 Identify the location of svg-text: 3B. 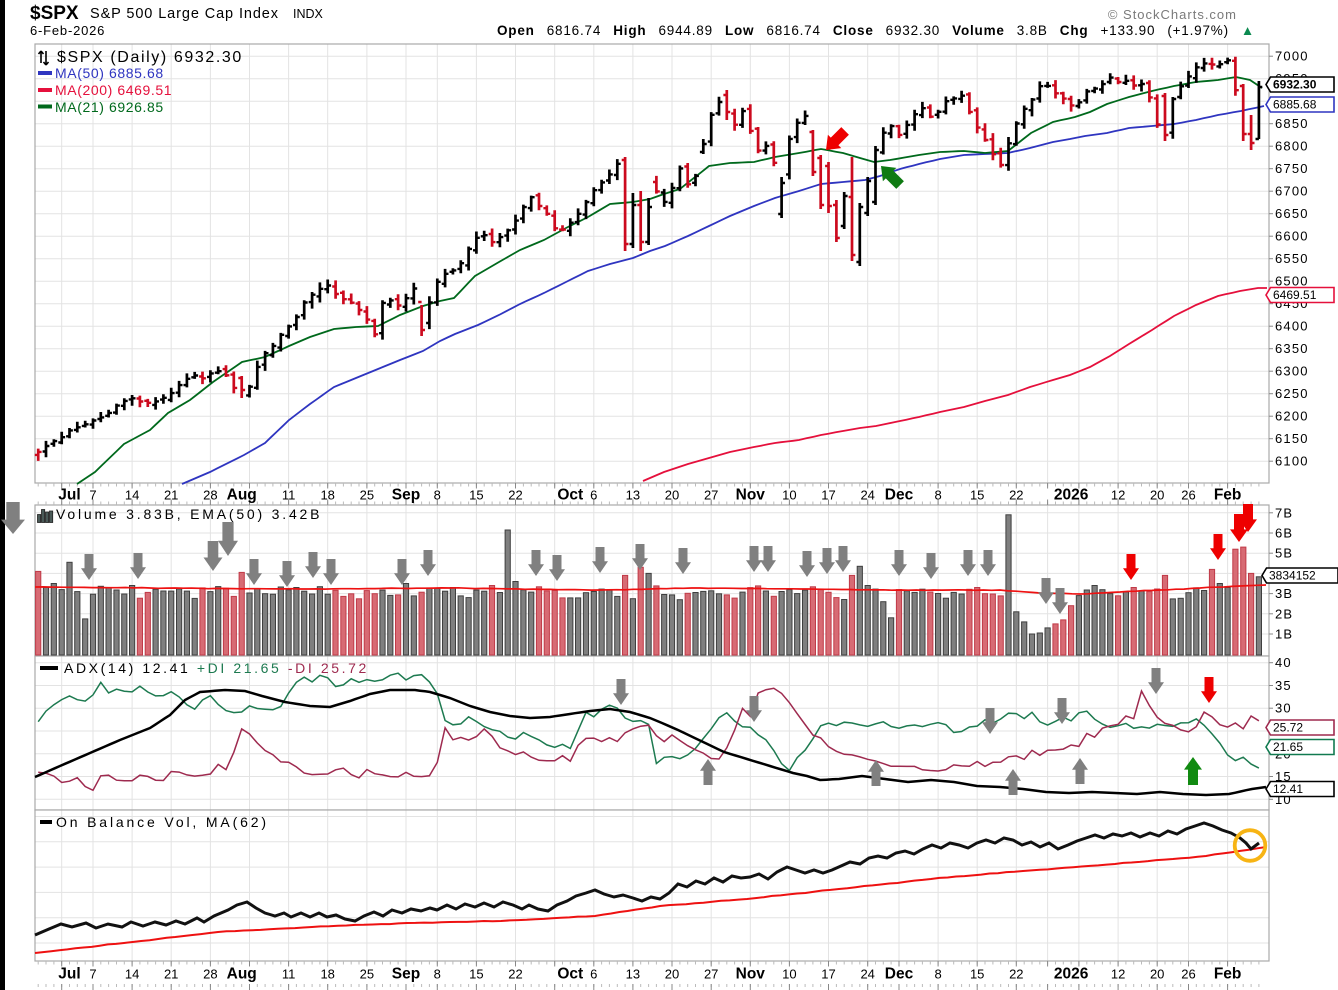
(1284, 593).